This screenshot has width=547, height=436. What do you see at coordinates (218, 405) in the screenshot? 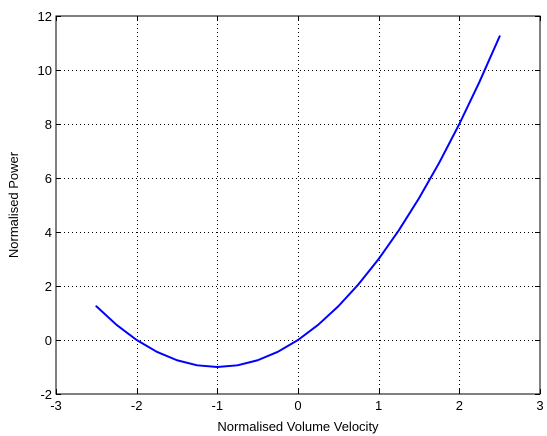
I see `x-tick-label: -1` at bounding box center [218, 405].